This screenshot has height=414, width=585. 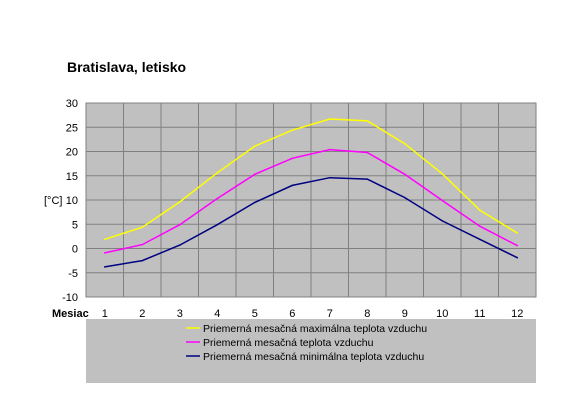 I want to click on x-tick-label: 12, so click(x=517, y=314).